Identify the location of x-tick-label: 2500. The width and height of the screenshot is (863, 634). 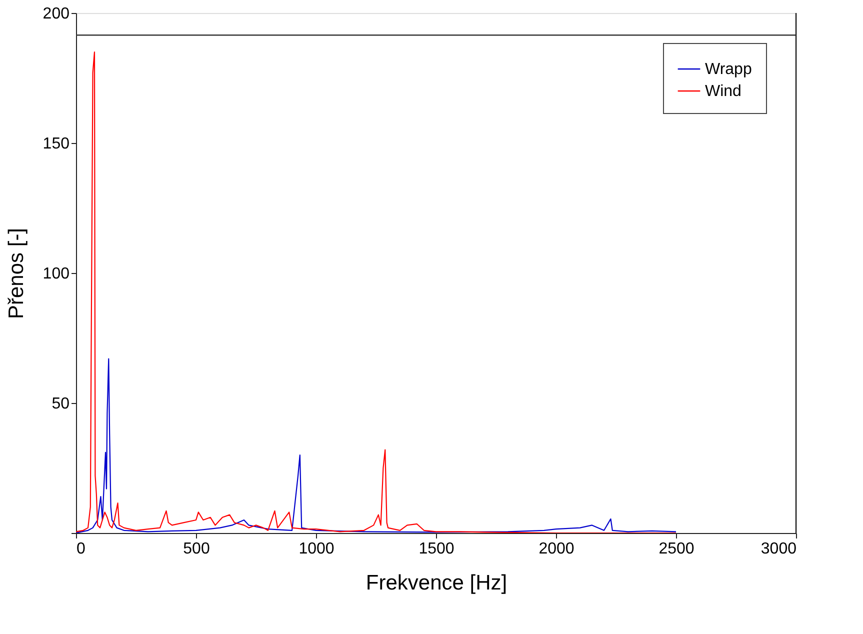
(676, 549).